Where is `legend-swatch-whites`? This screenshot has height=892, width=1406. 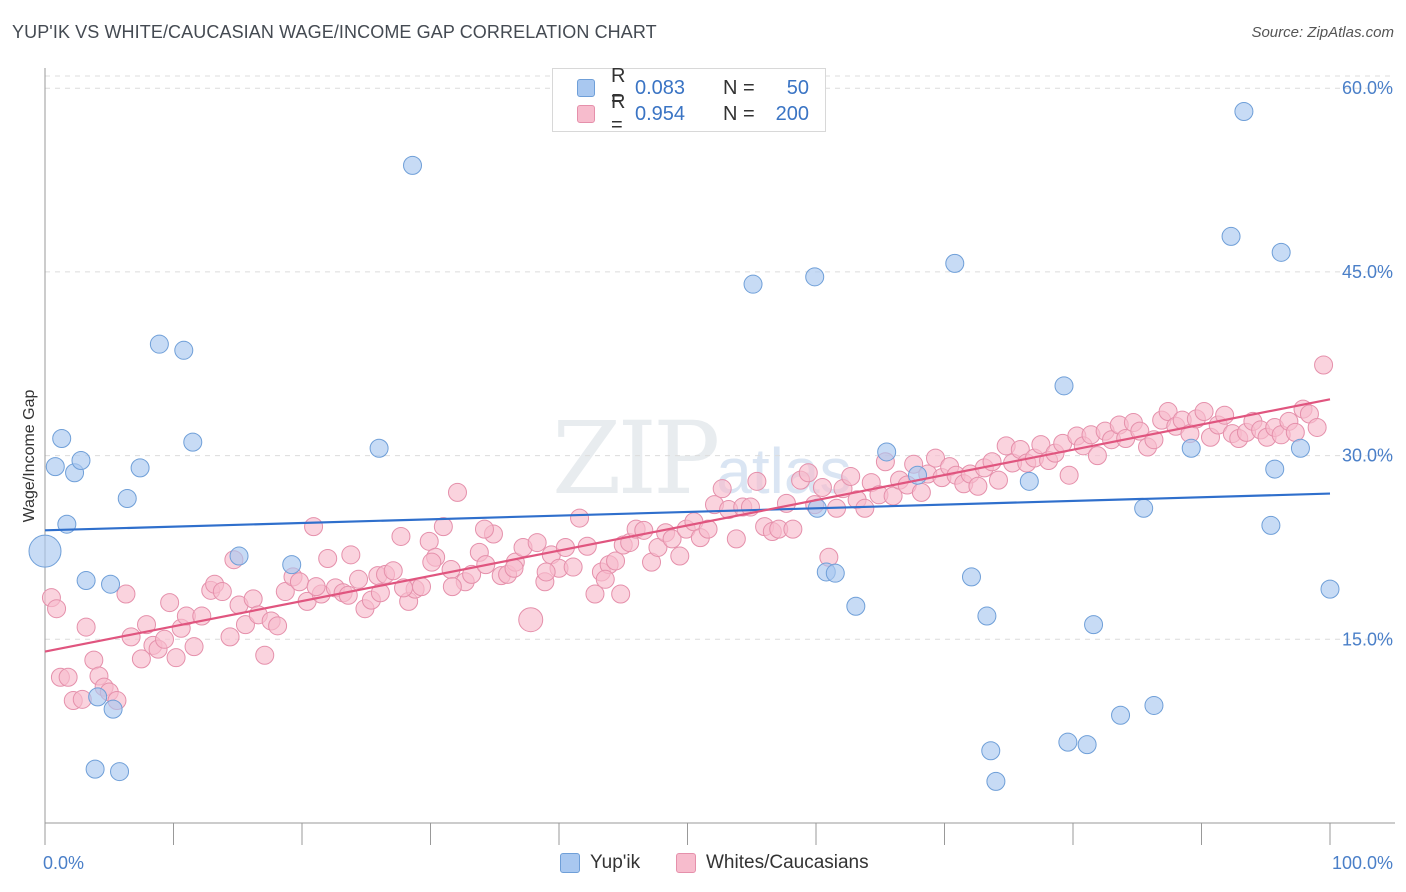
legend-swatch-whites is located at coordinates (586, 114).